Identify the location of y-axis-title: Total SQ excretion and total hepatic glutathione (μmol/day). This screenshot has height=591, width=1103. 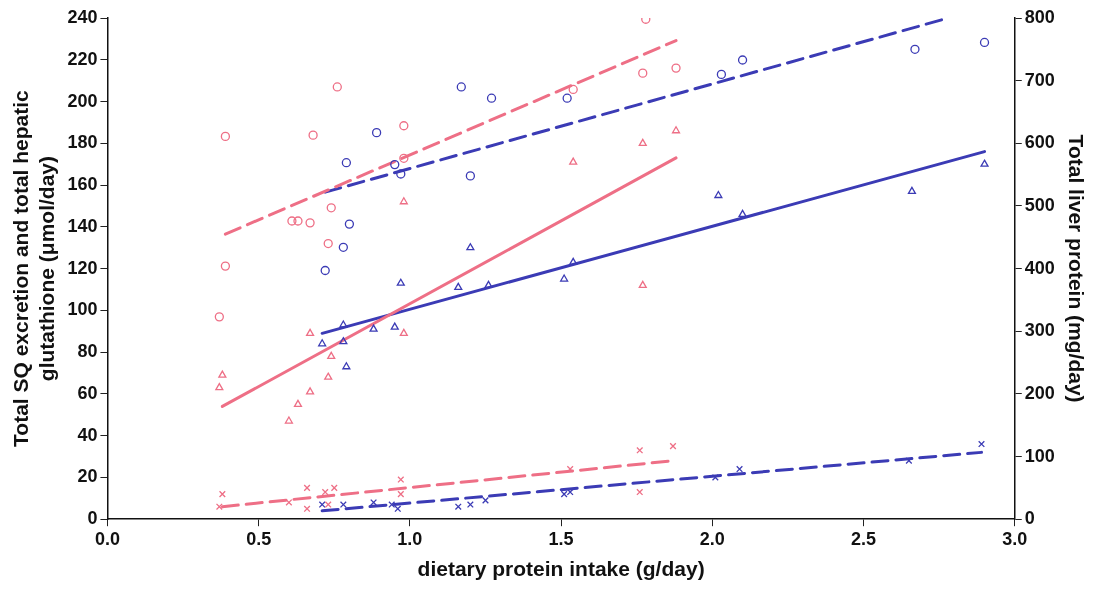
(33, 268).